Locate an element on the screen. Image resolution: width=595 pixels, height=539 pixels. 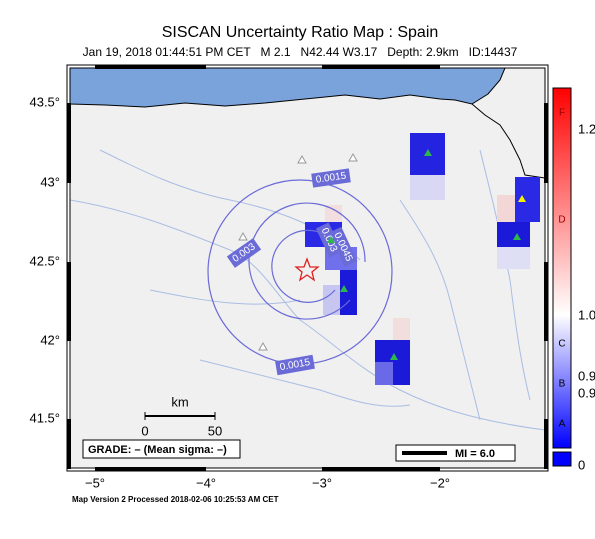
magnitude-box is located at coordinates (455, 453).